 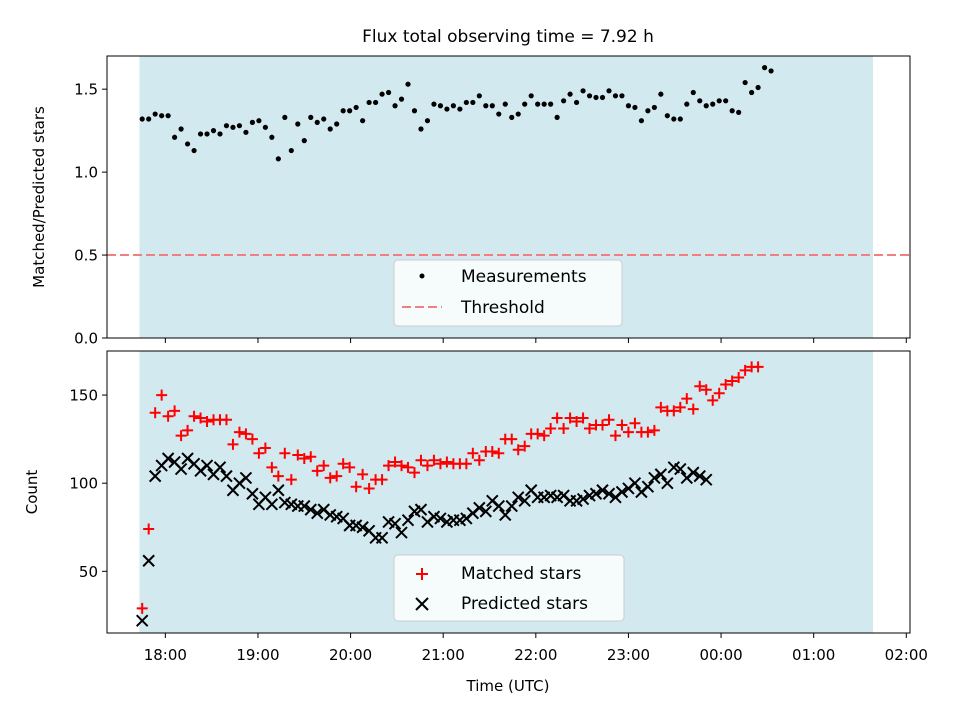 What do you see at coordinates (508, 686) in the screenshot?
I see `x-axis-label: Time (UTC)` at bounding box center [508, 686].